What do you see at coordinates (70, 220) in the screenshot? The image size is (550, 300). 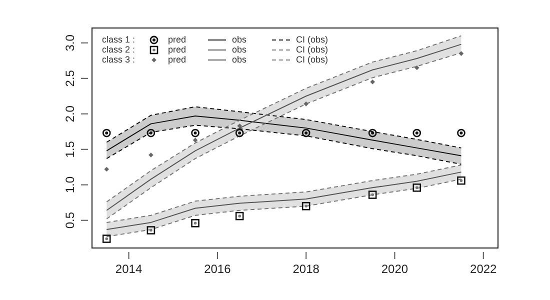 I see `y-tick-label: 0.5` at bounding box center [70, 220].